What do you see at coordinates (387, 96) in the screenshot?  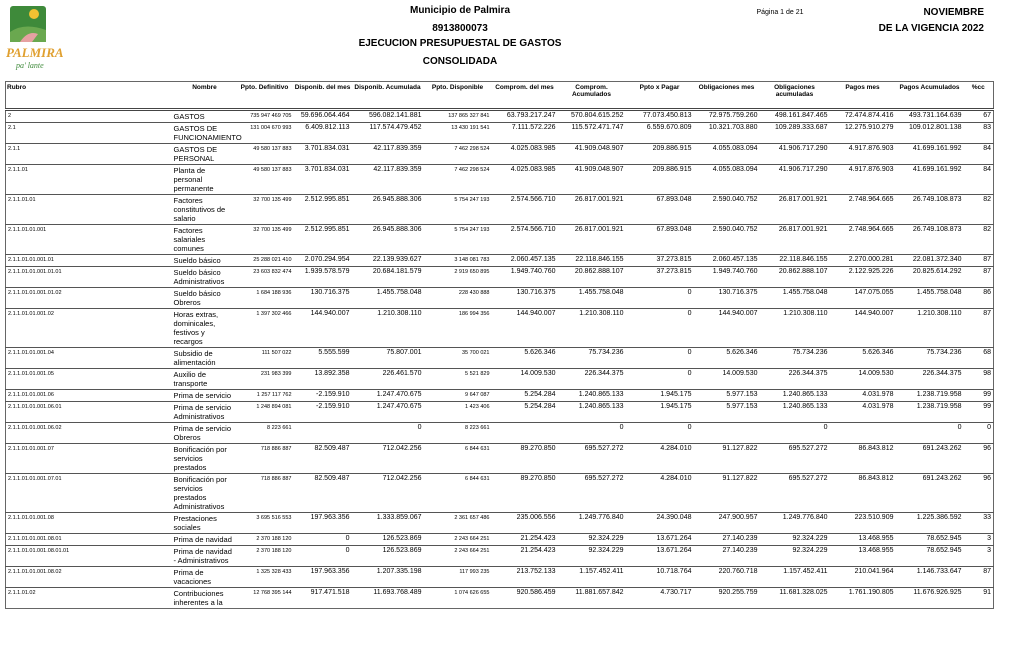 I see `column-header: Disponib. Acumulada` at bounding box center [387, 96].